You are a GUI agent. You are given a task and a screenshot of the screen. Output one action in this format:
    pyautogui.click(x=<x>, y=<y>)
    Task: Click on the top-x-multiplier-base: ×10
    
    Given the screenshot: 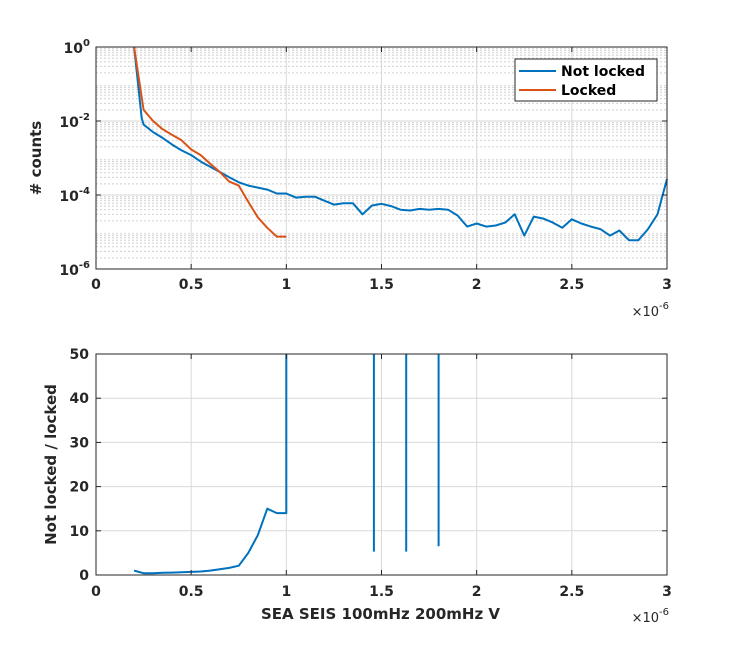 What is the action you would take?
    pyautogui.click(x=645, y=312)
    